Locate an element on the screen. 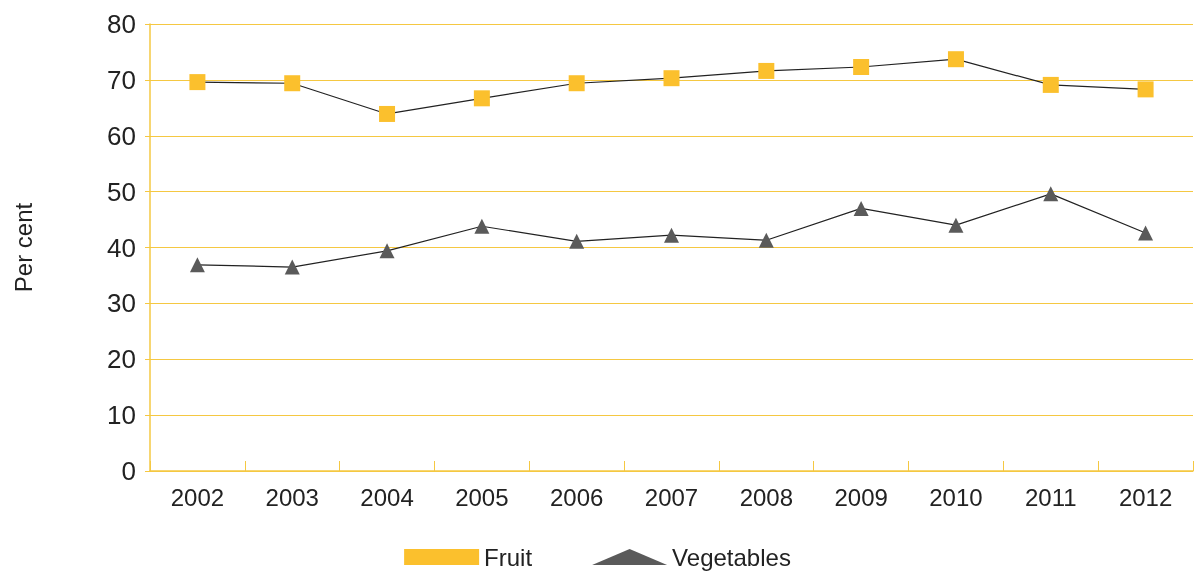  y-tick-label: 0 is located at coordinates (128, 471).